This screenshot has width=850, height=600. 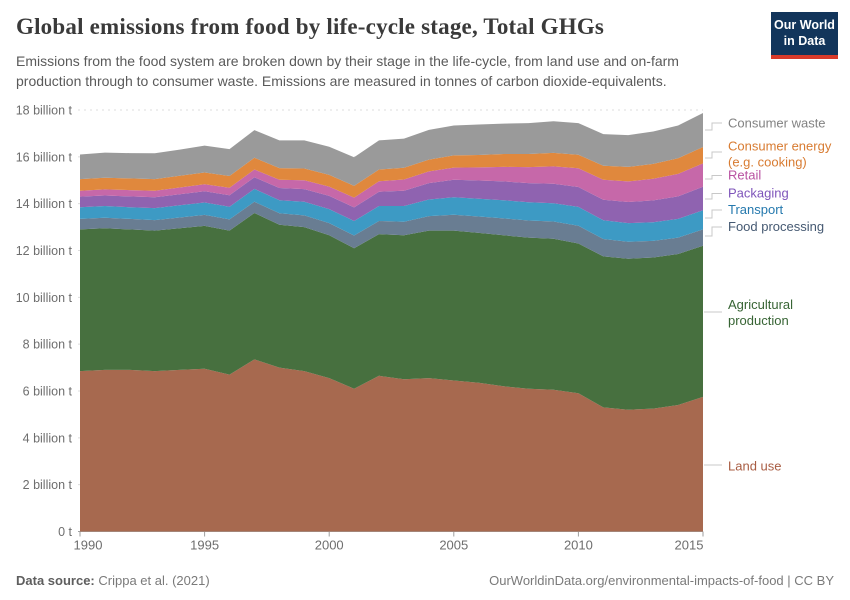 I want to click on data-source-label: Data source:, so click(x=55, y=580).